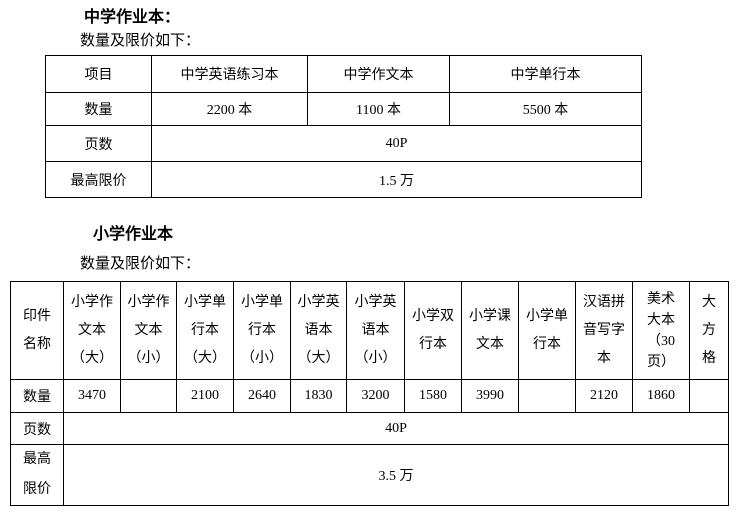 The width and height of the screenshot is (736, 517). What do you see at coordinates (709, 330) in the screenshot?
I see `t2-col-big-grid: 大 方 格` at bounding box center [709, 330].